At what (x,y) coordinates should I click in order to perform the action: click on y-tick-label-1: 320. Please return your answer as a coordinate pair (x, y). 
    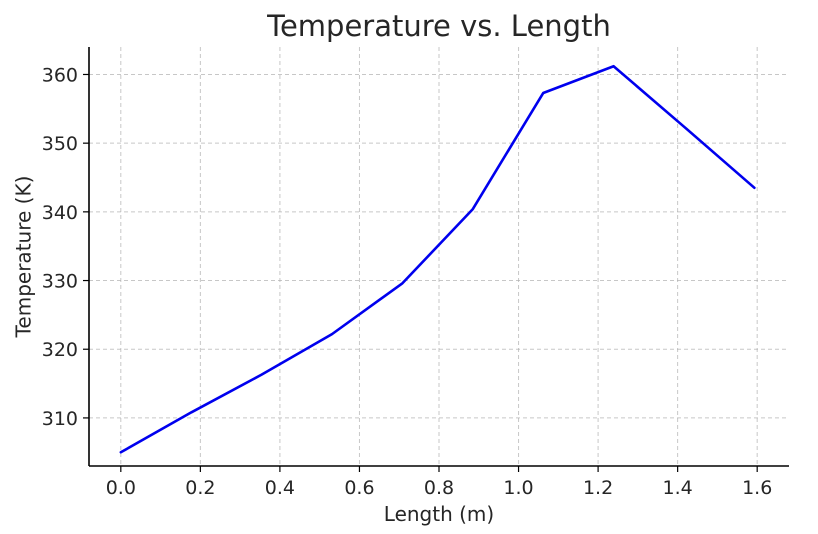
    Looking at the image, I should click on (60, 350).